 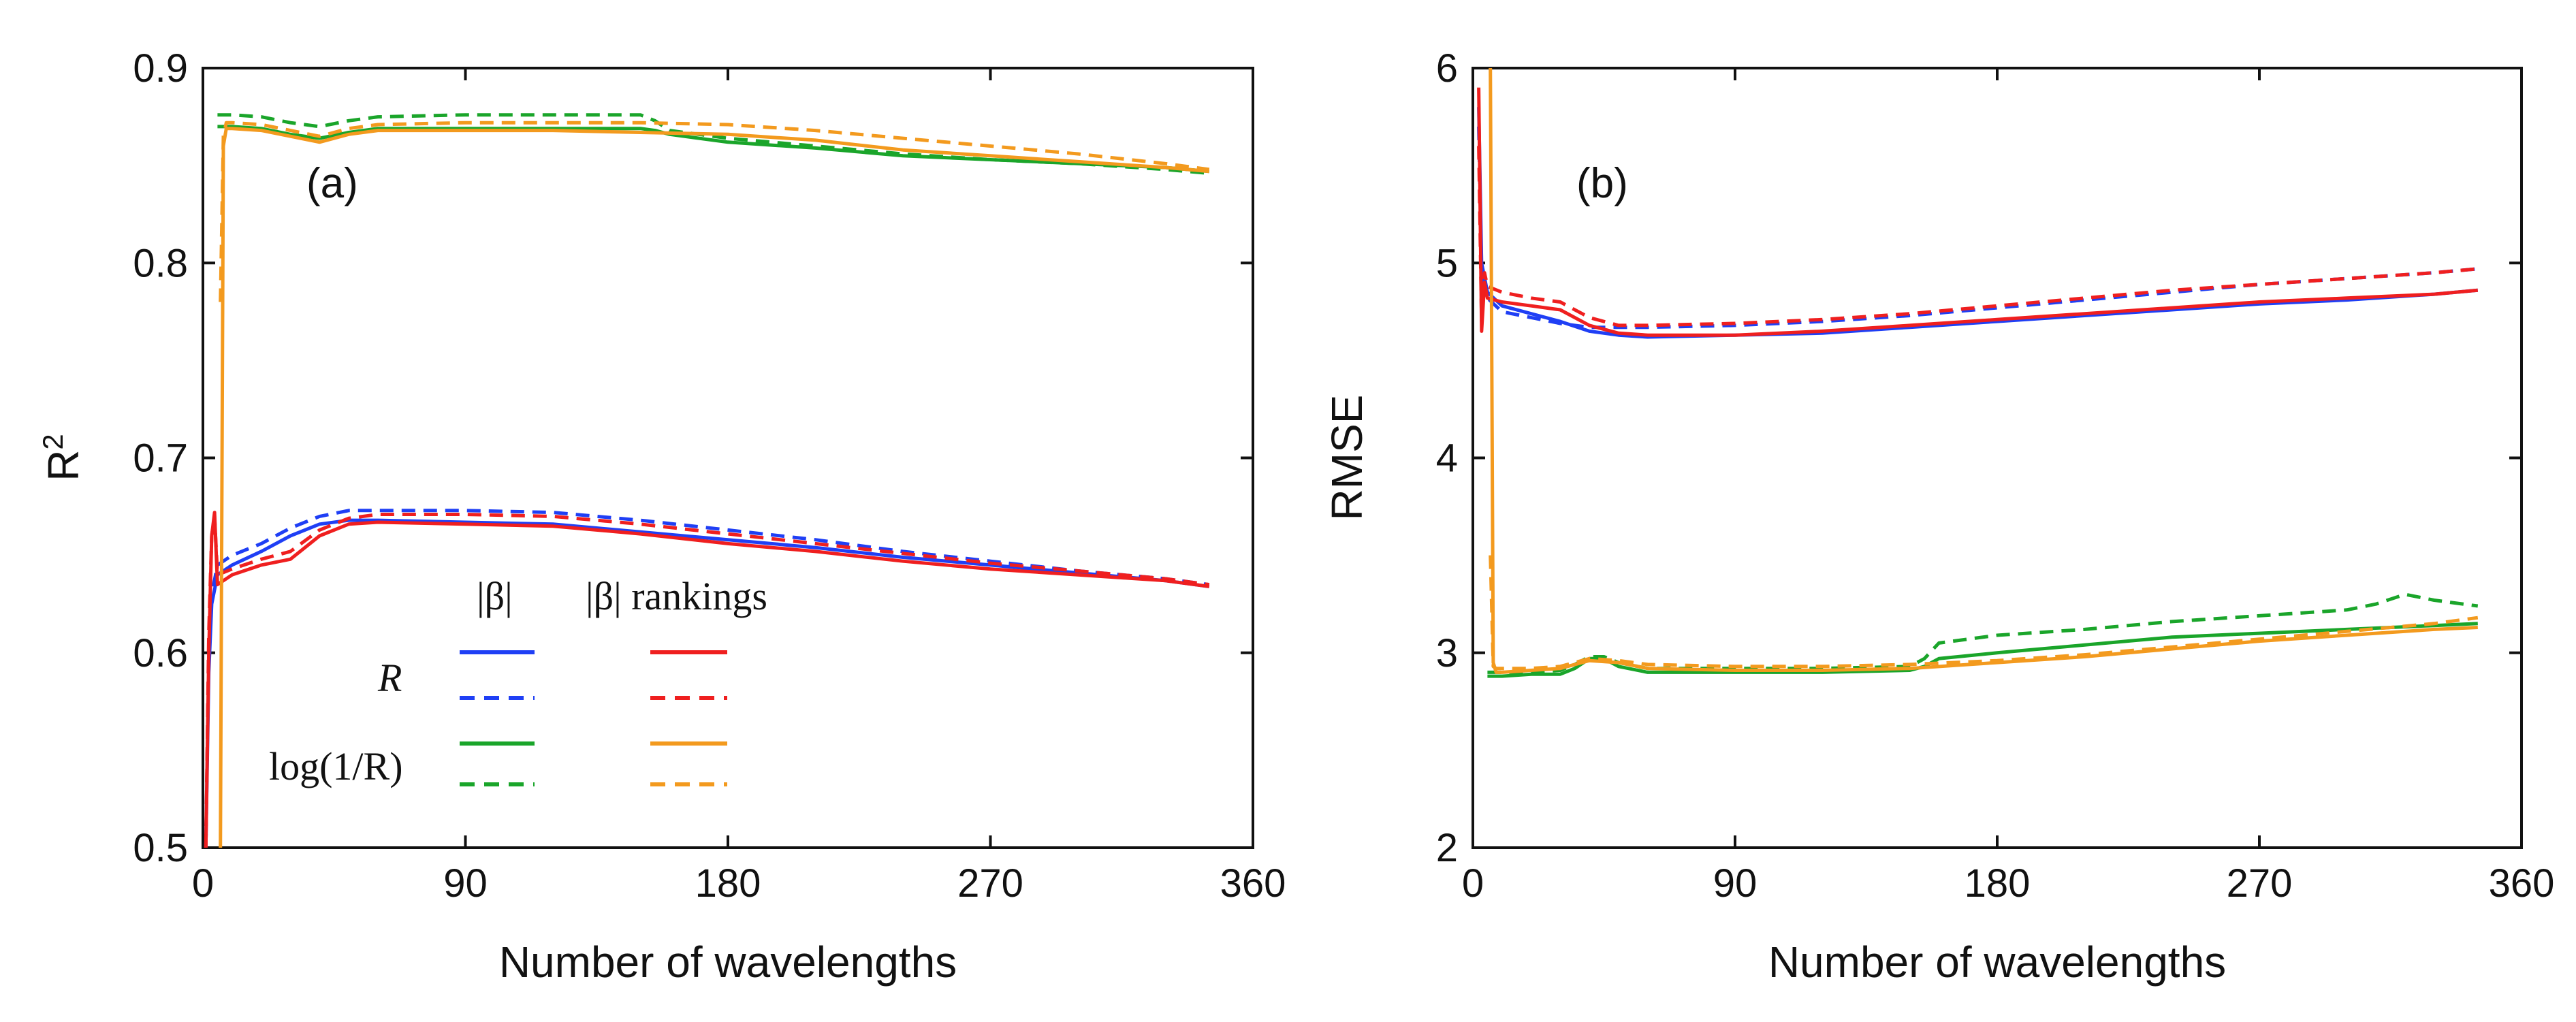 What do you see at coordinates (1998, 884) in the screenshot?
I see `x-tick-label-b: 180` at bounding box center [1998, 884].